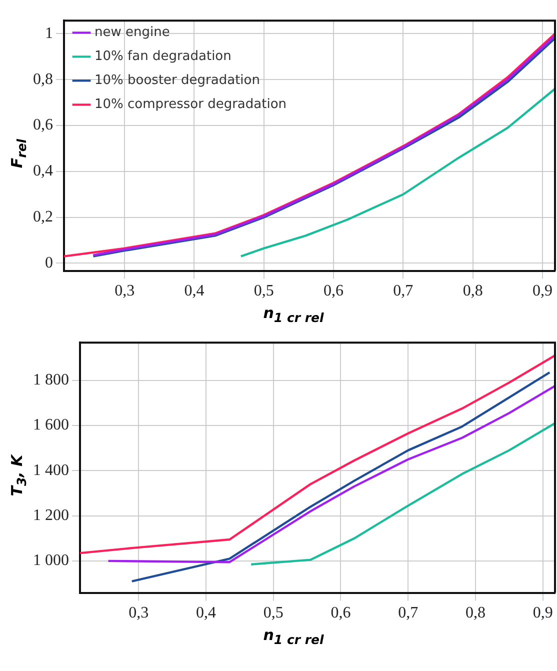 The width and height of the screenshot is (557, 671). Describe the element at coordinates (190, 104) in the screenshot. I see `legend-label: 10% compressor degradation` at that location.